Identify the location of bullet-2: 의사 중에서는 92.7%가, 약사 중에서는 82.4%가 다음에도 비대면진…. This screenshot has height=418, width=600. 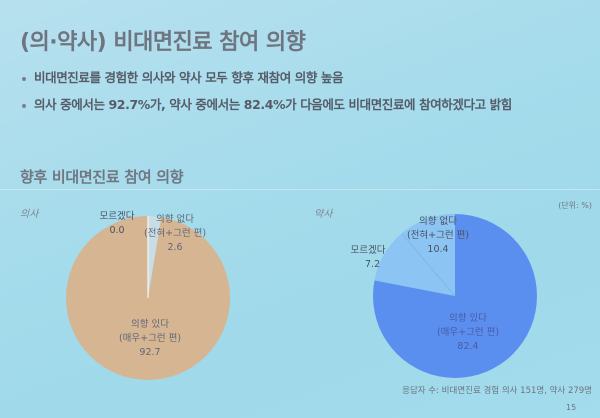
(267, 103).